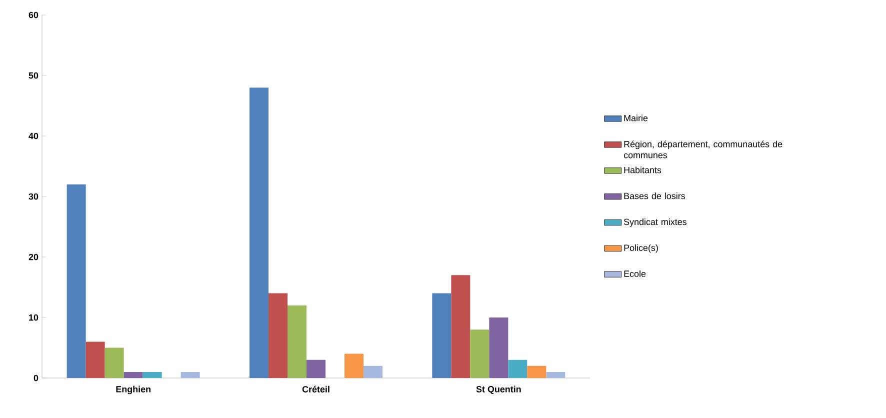 This screenshot has width=886, height=418. What do you see at coordinates (498, 390) in the screenshot?
I see `x-tick-label: St Quentin` at bounding box center [498, 390].